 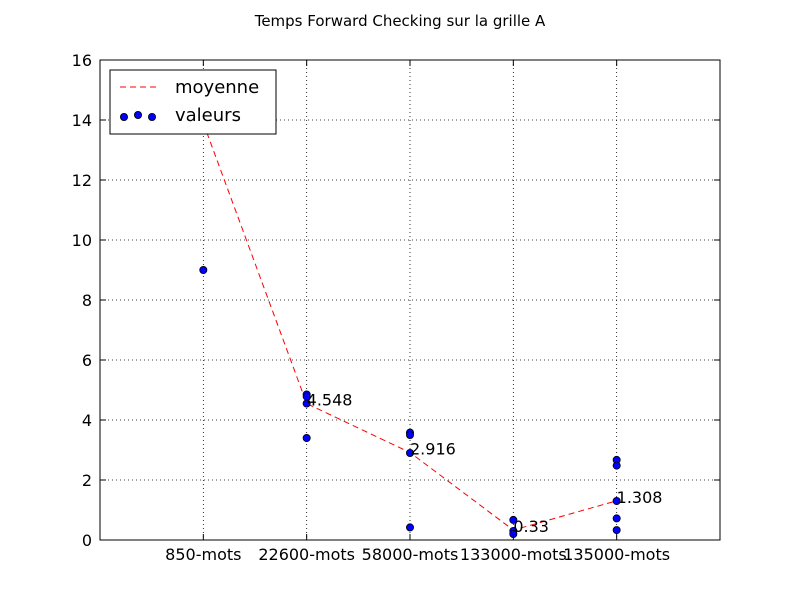 I want to click on x-tick-label: 58000-mots, so click(x=410, y=554).